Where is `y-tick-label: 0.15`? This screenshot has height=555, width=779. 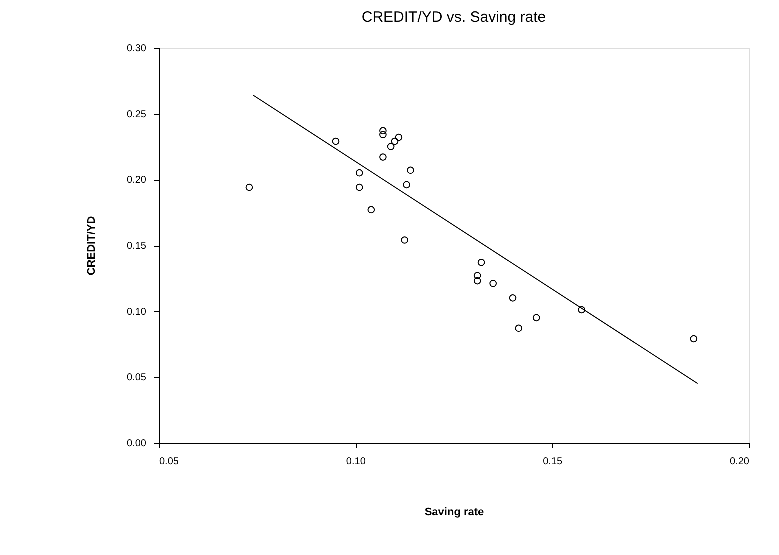 y-tick-label: 0.15 is located at coordinates (137, 246).